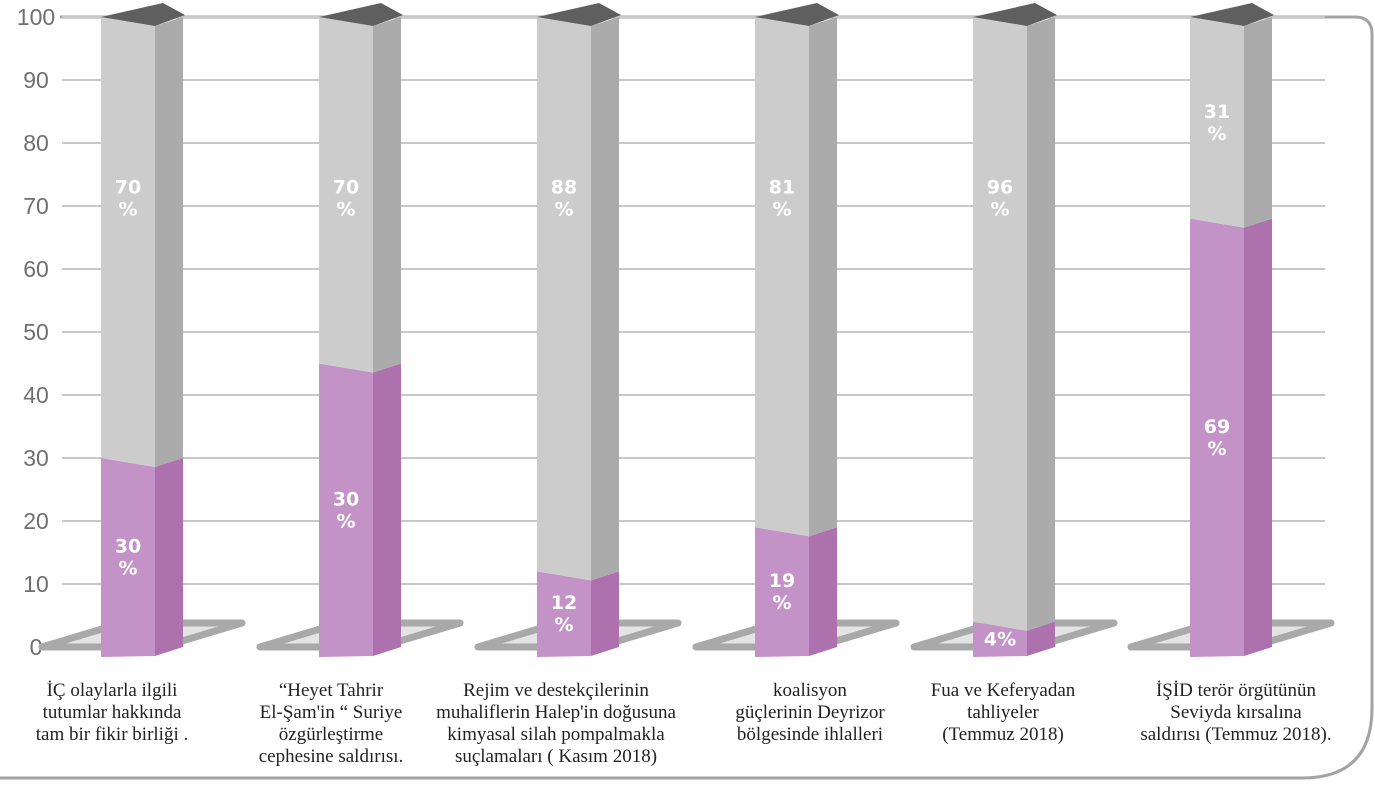 The height and width of the screenshot is (787, 1375). What do you see at coordinates (36, 206) in the screenshot?
I see `y-tick-label: 70` at bounding box center [36, 206].